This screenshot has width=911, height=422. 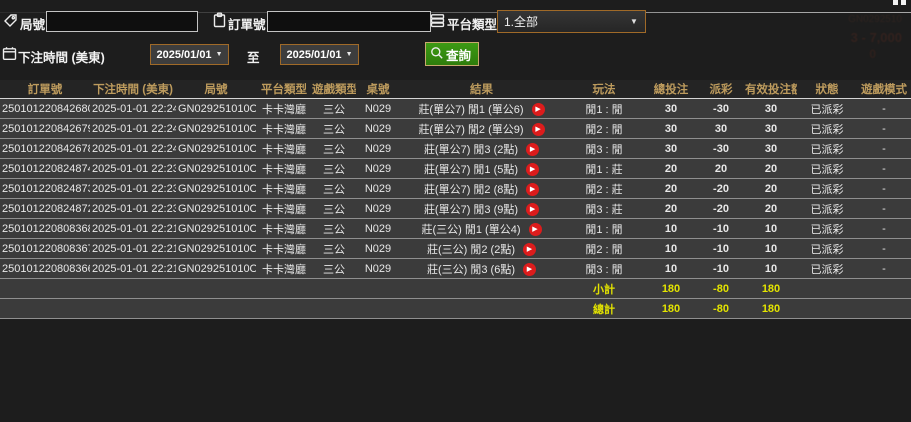 I want to click on date-to-picker: 2025/01/01 ▼, so click(x=319, y=54).